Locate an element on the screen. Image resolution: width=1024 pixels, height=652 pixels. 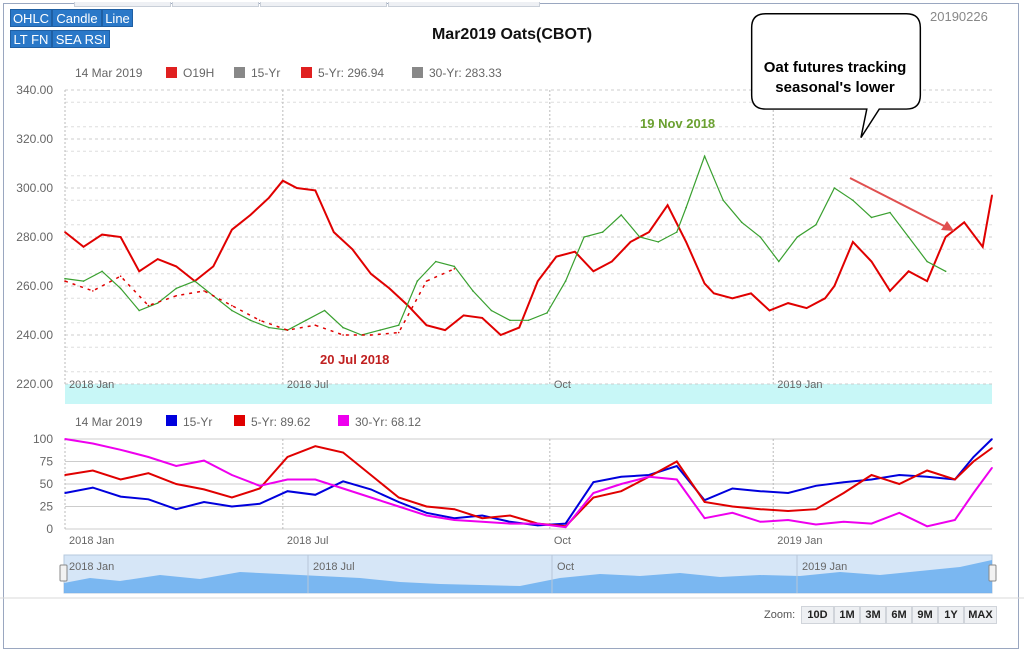
y-tick-label: 50 is located at coordinates (47, 484).